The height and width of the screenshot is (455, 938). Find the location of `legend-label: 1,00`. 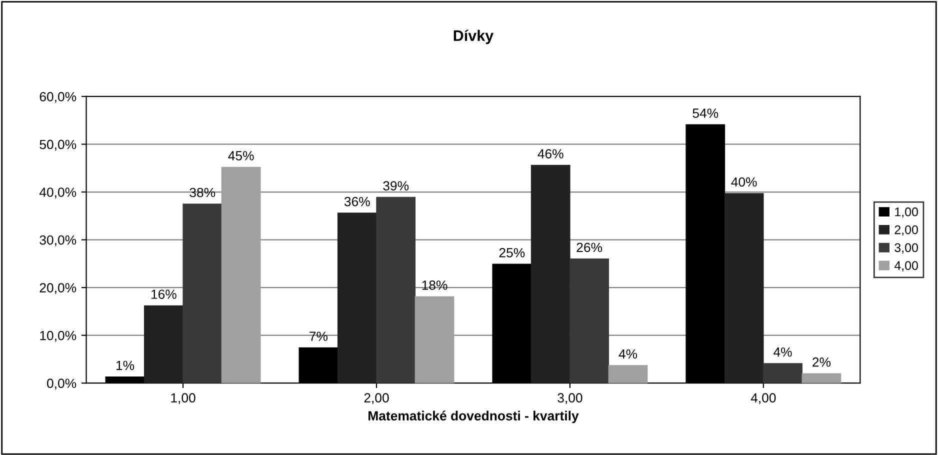

legend-label: 1,00 is located at coordinates (906, 212).